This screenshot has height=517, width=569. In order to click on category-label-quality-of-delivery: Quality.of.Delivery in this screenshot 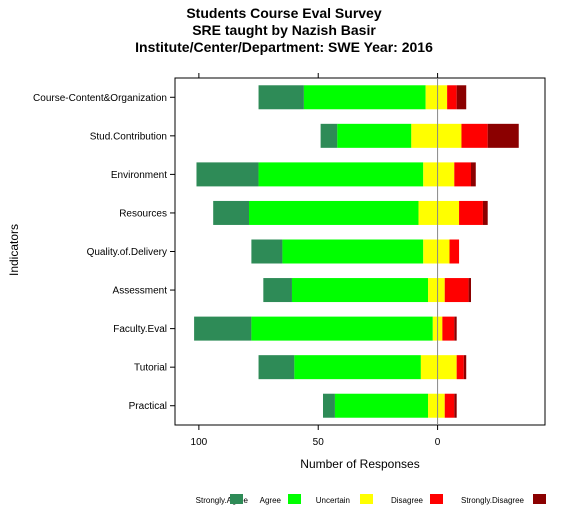, I will do `click(127, 252)`.